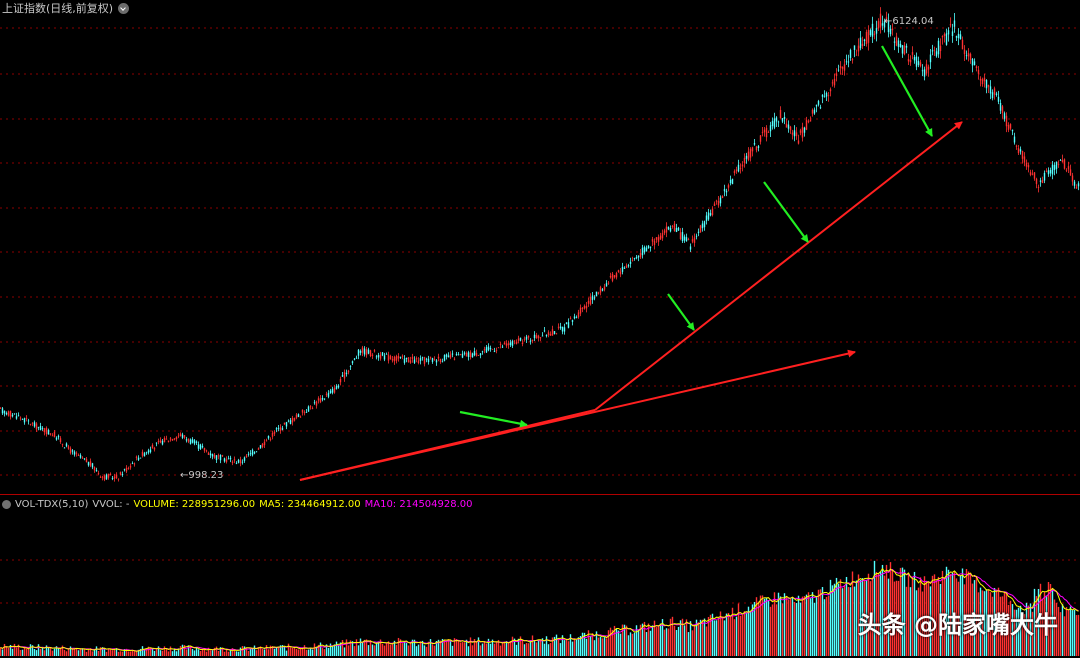 The image size is (1080, 658). Describe the element at coordinates (124, 8) in the screenshot. I see `chevron-down-icon` at that location.